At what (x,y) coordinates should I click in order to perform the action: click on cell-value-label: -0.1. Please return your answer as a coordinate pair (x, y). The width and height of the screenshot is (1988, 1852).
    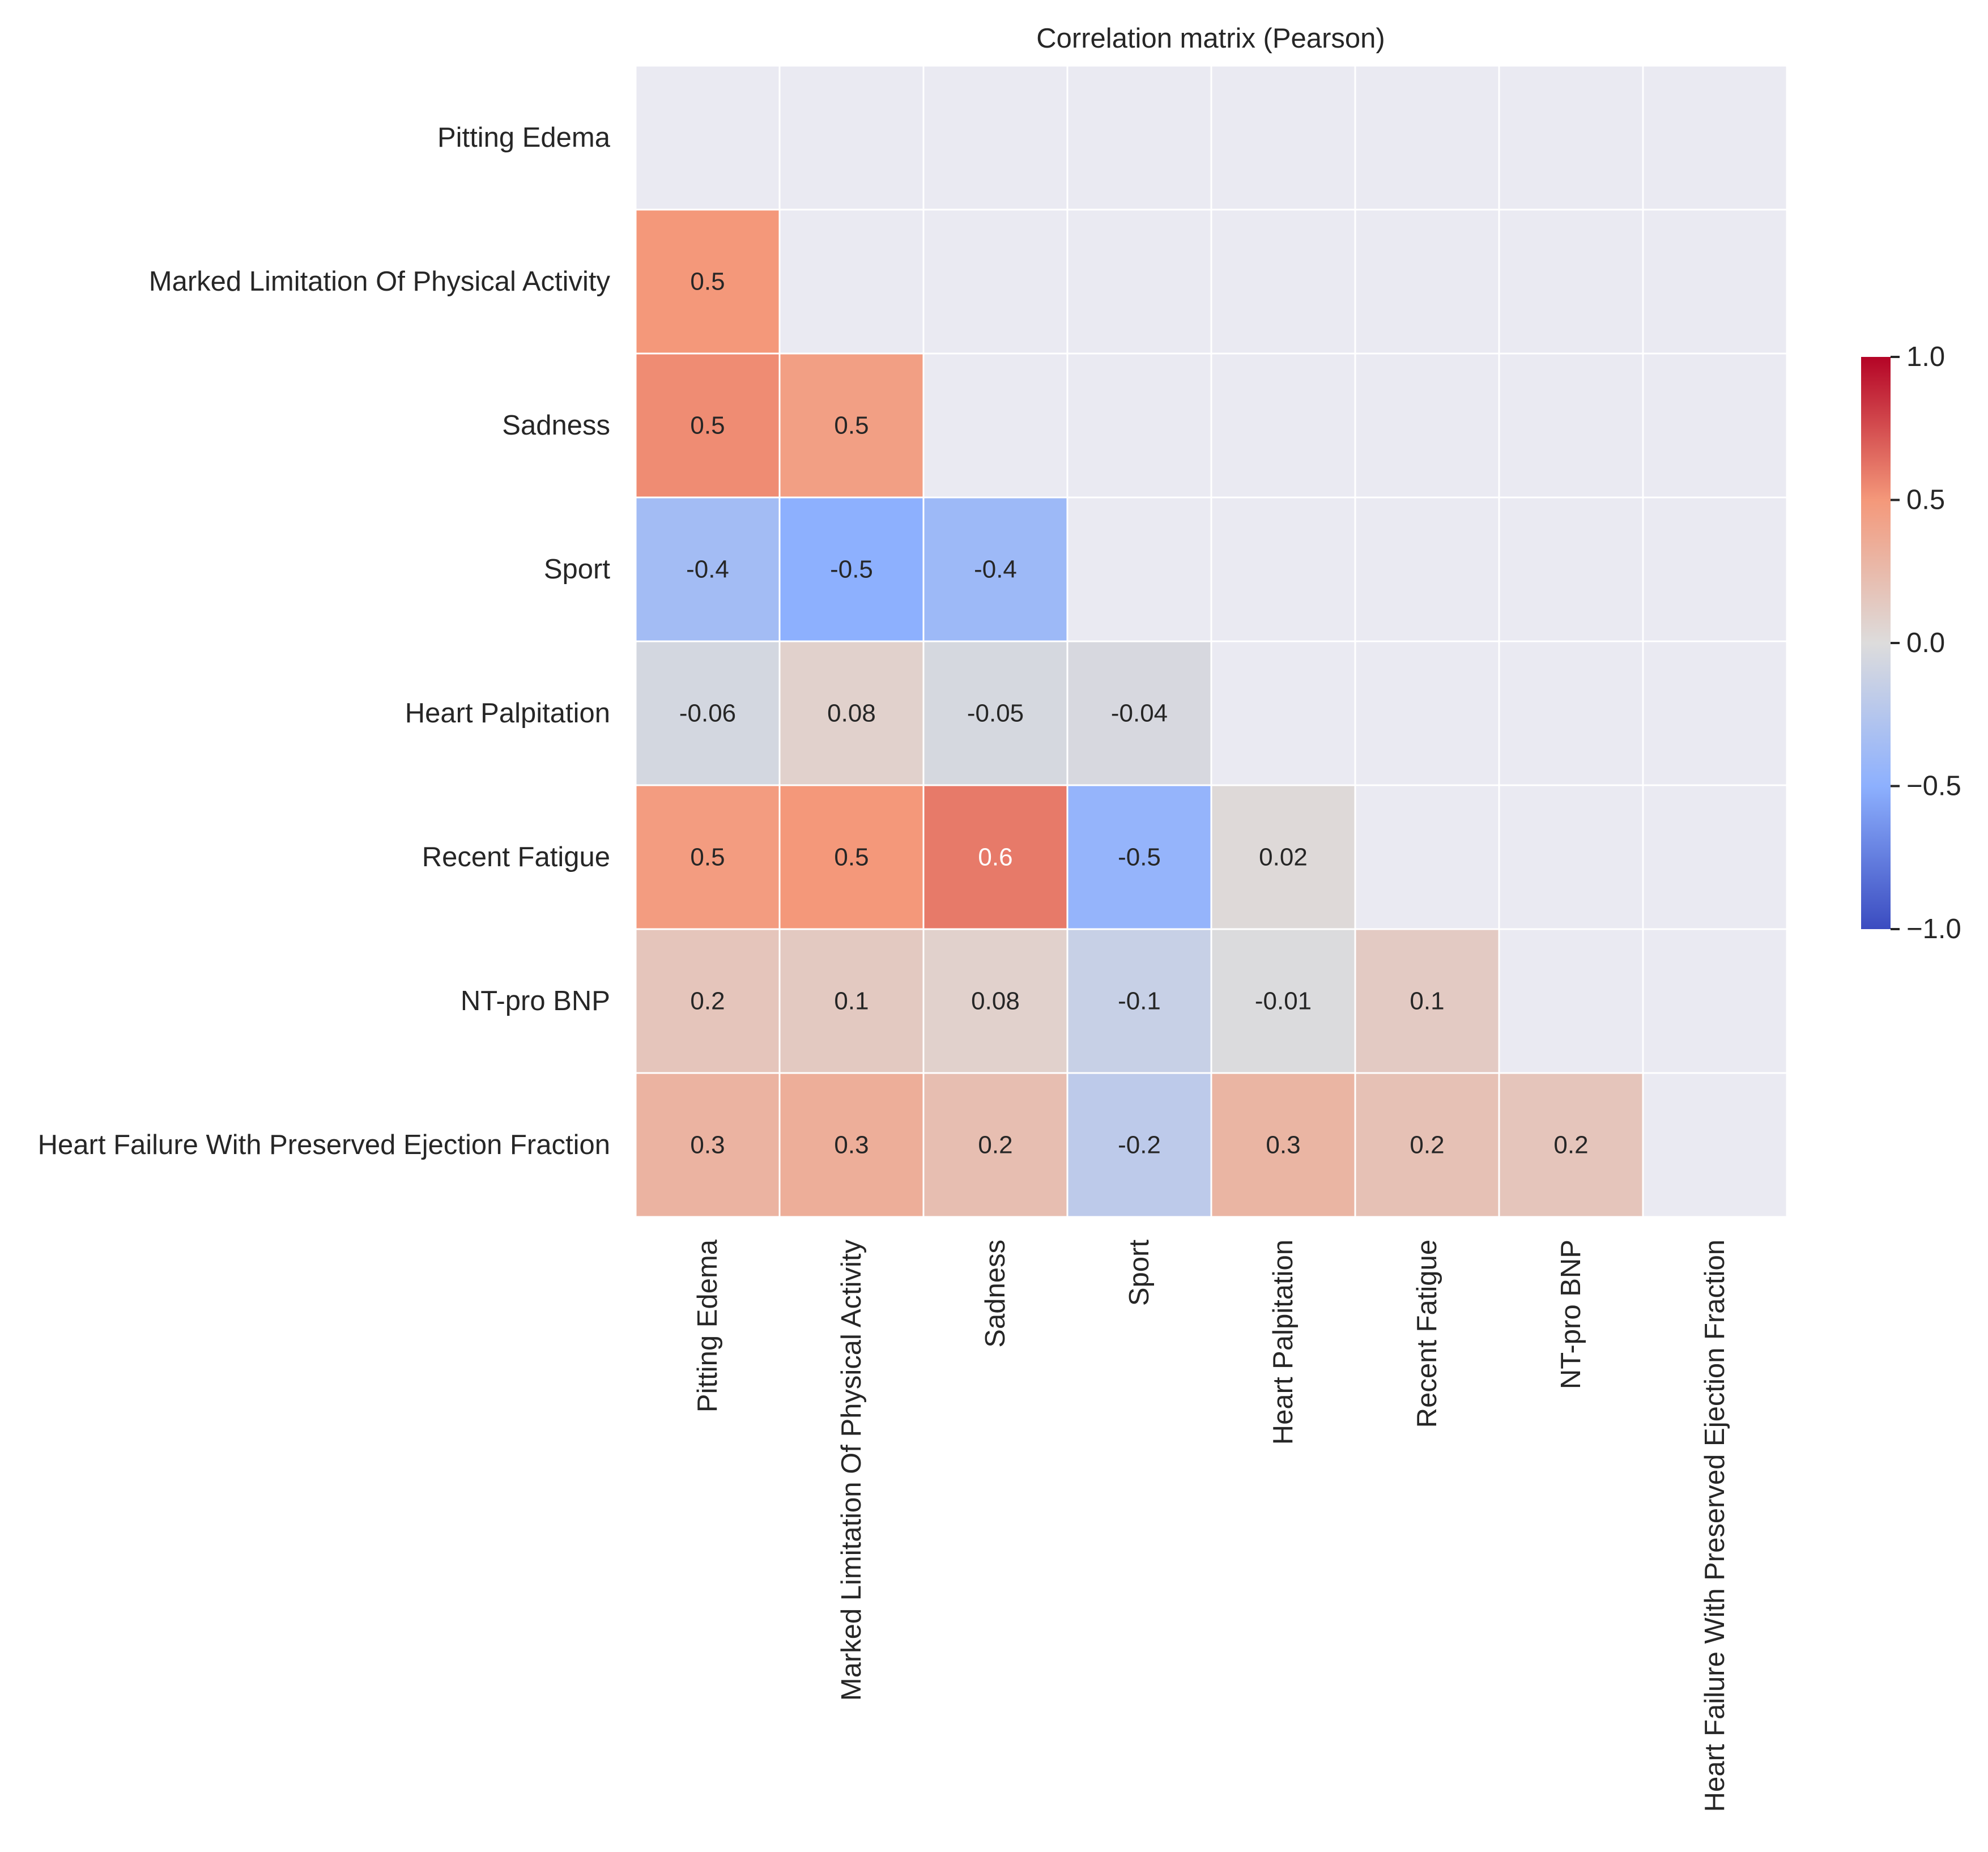
    Looking at the image, I should click on (1139, 1001).